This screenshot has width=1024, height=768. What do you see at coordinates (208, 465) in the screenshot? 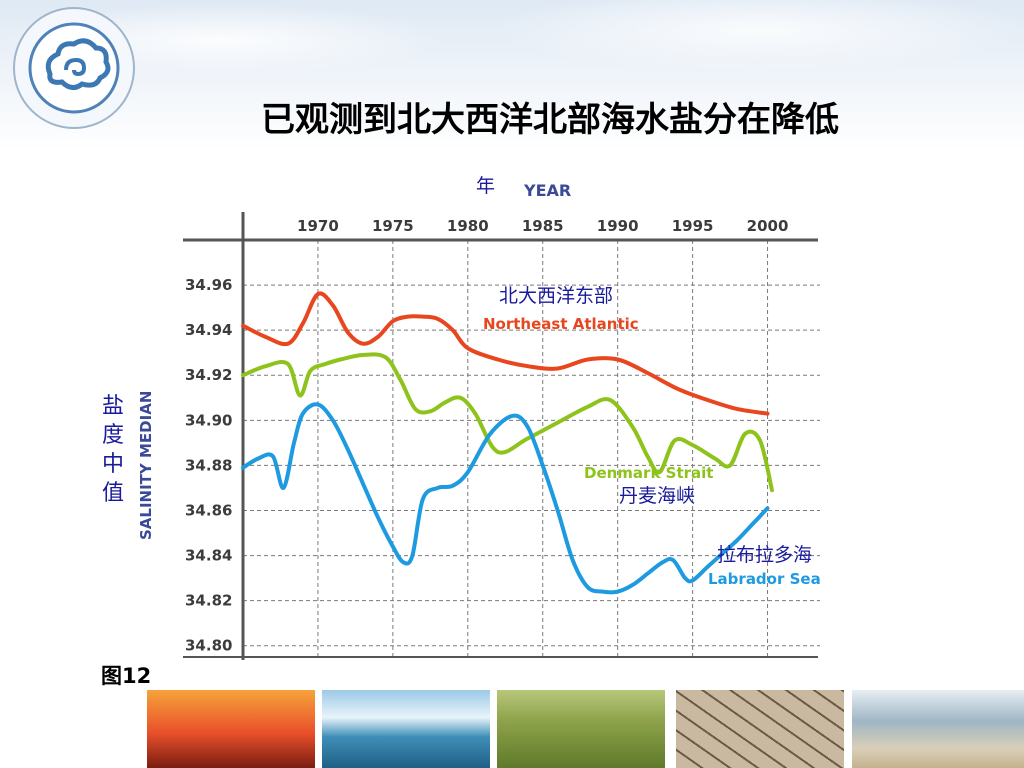
I see `y-tick-label: 34.88` at bounding box center [208, 465].